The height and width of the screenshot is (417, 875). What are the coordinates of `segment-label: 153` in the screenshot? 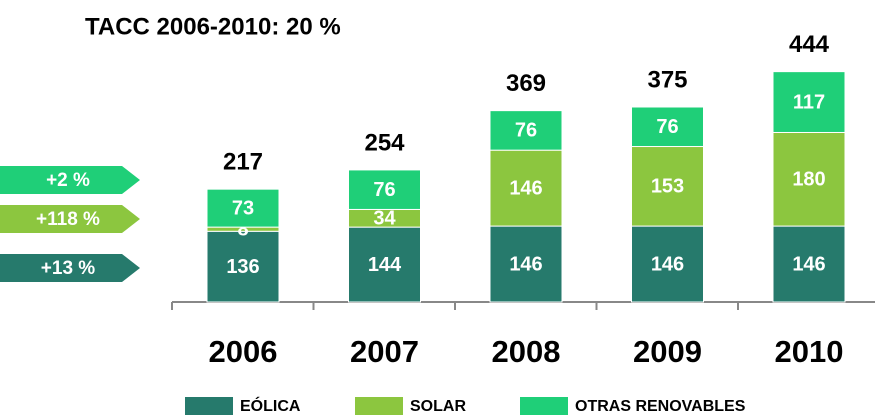 It's located at (667, 187).